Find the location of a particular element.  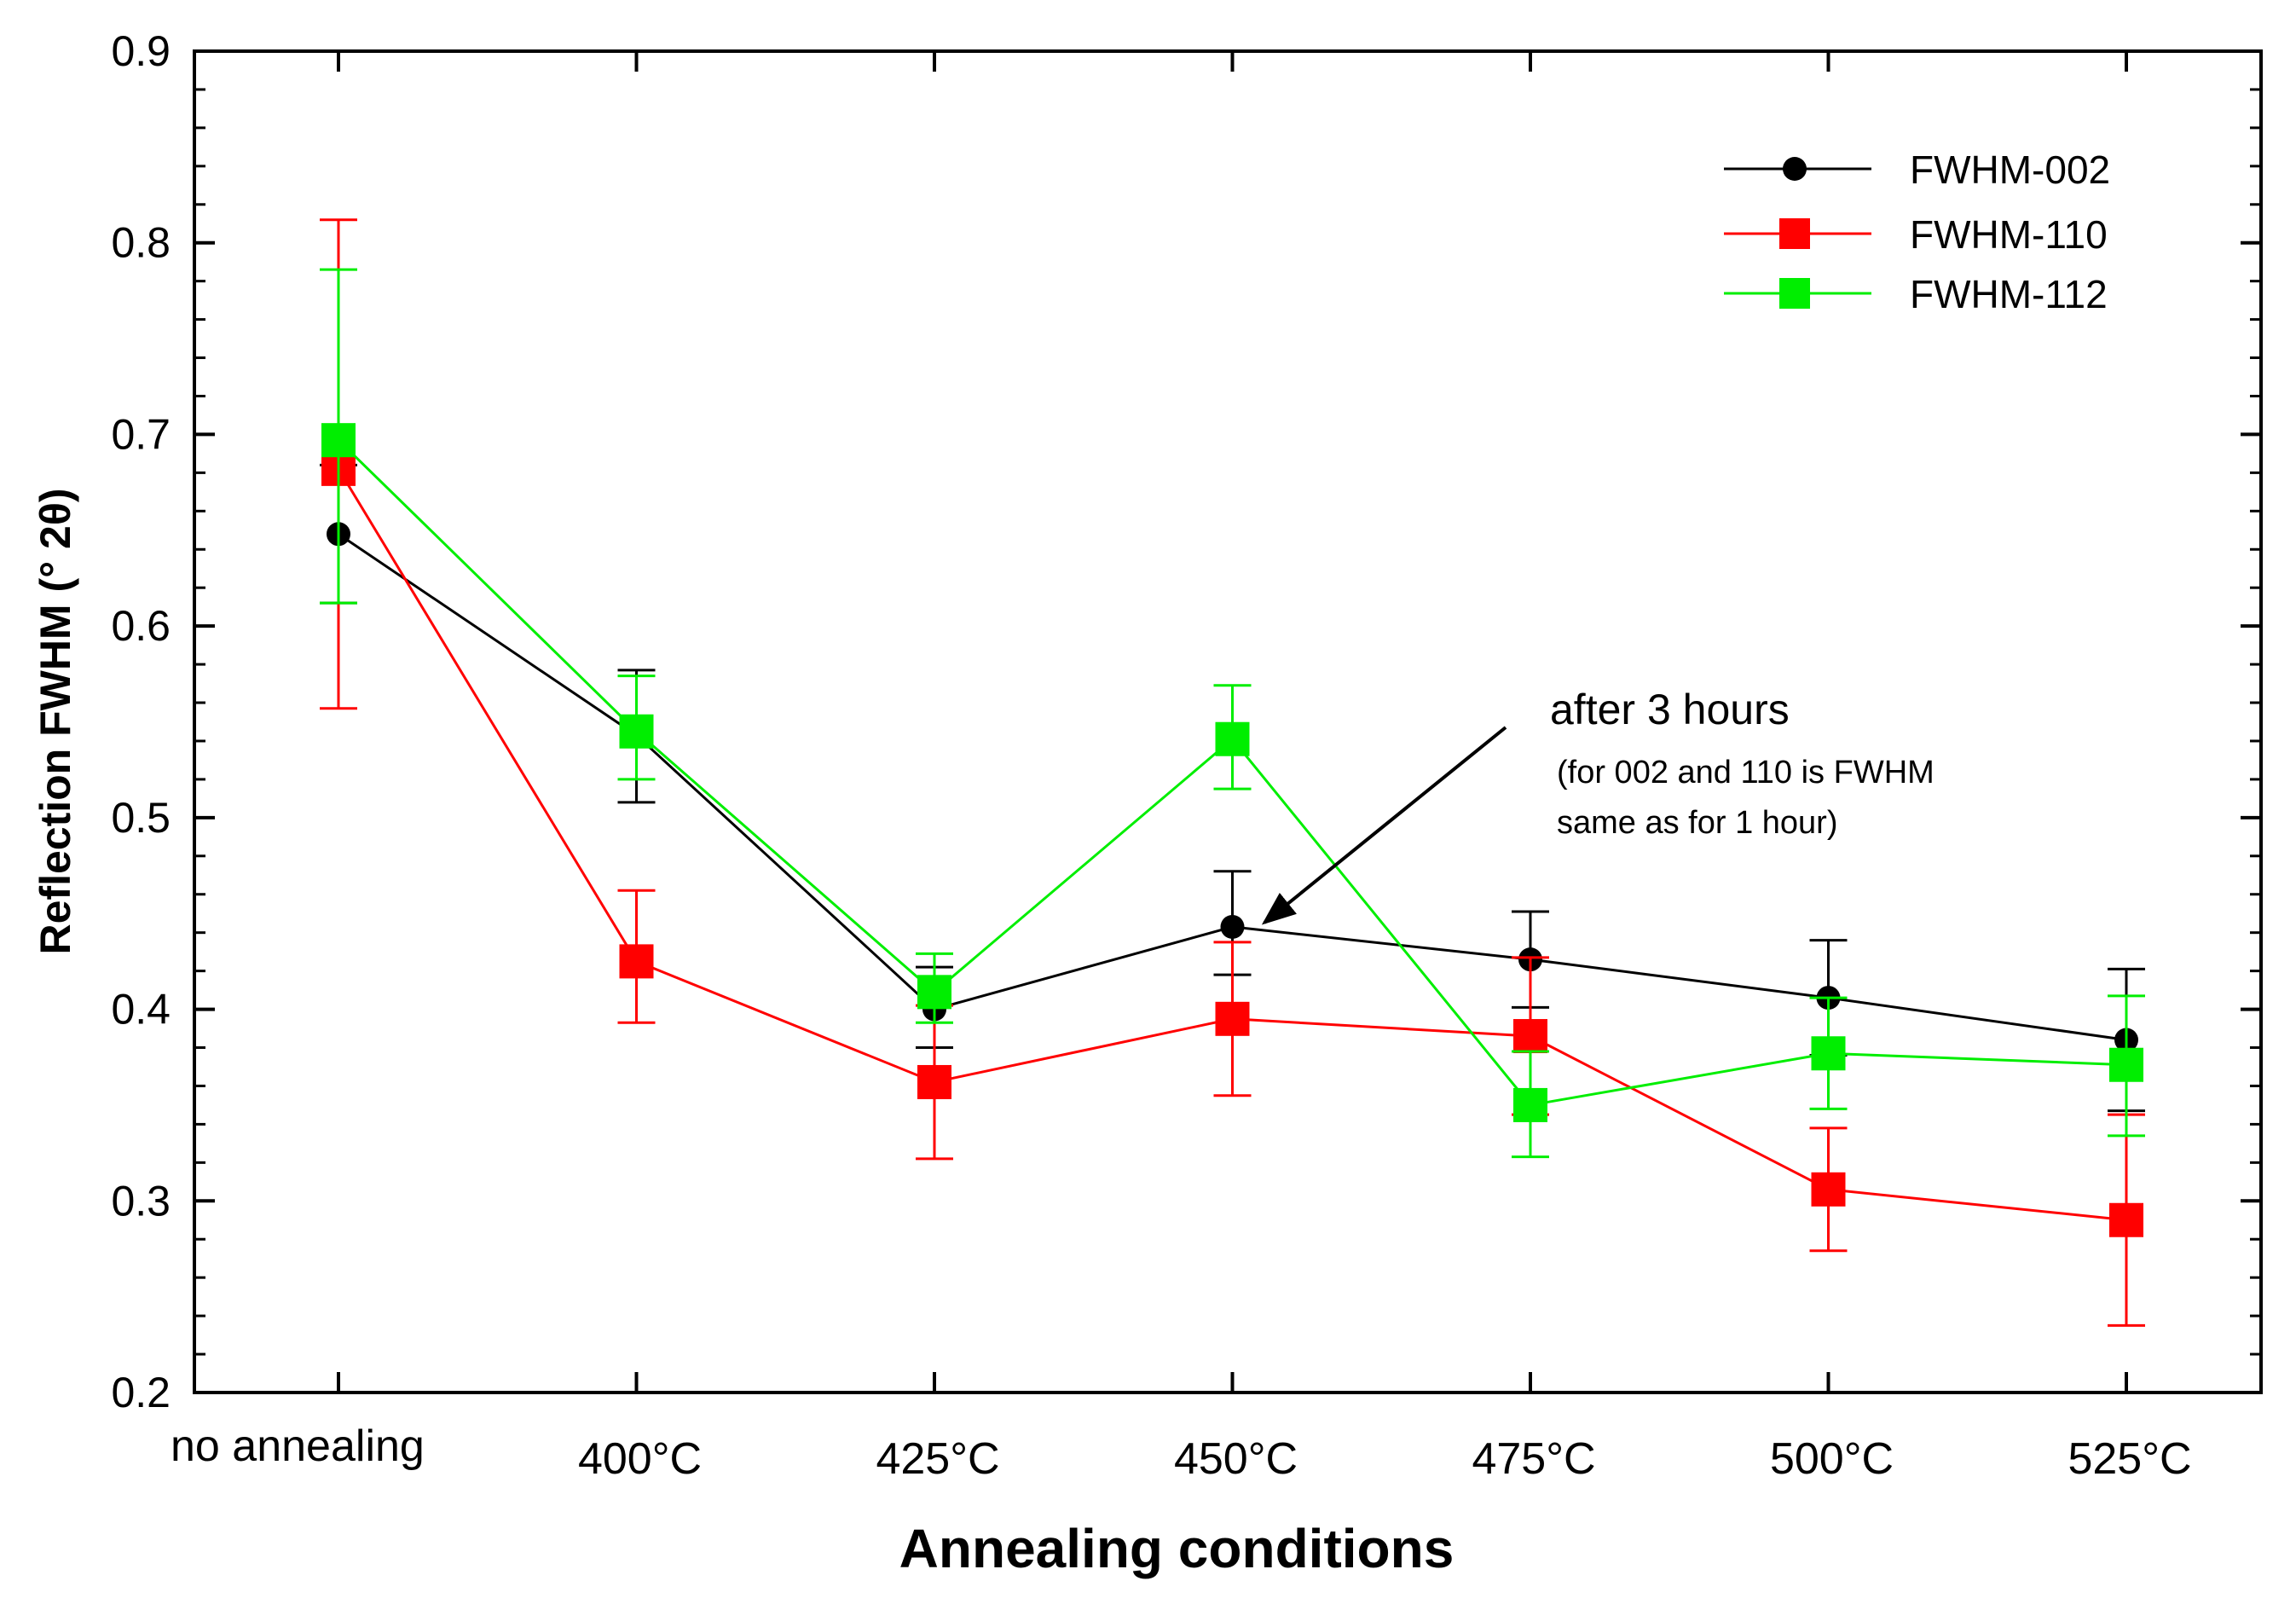

y-axis-title: Reflection FWHM (° 2θ) is located at coordinates (55, 722).